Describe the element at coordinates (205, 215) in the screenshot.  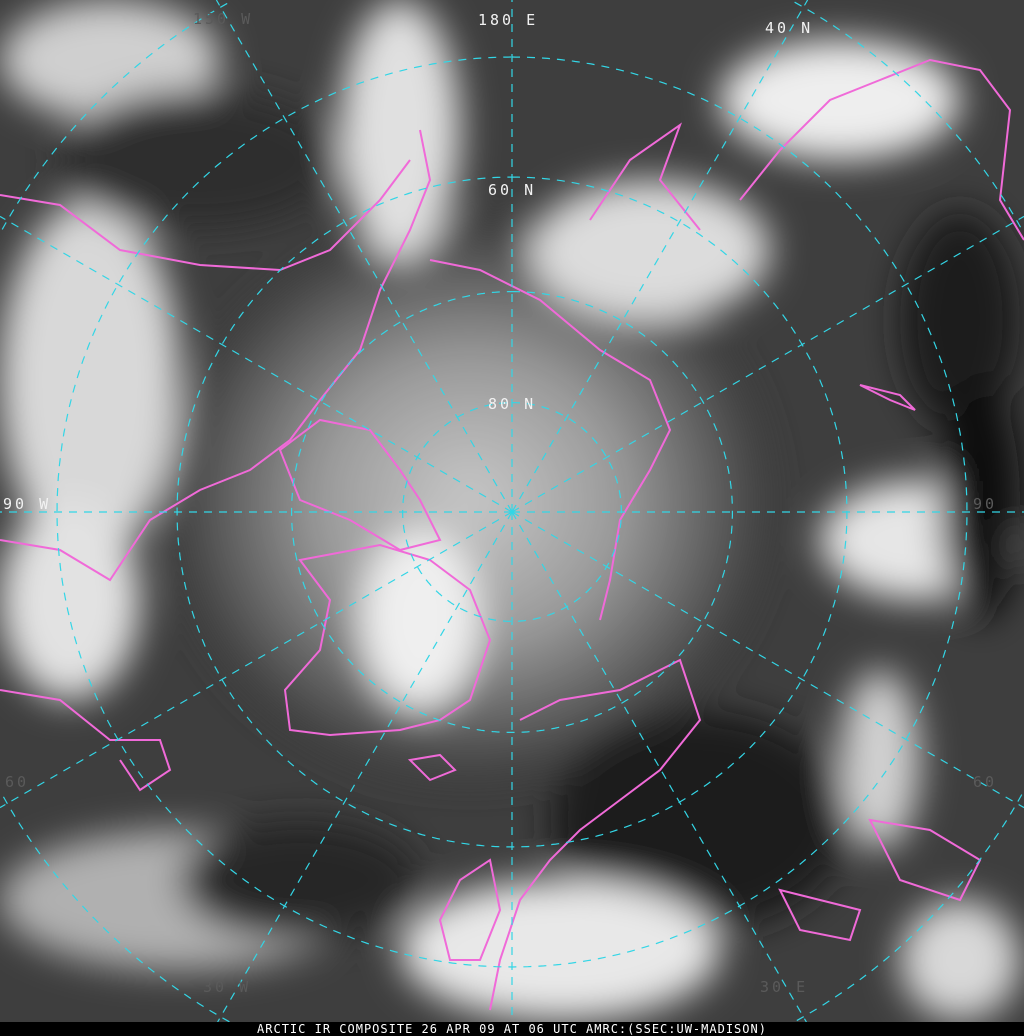
I see `coast-alaska` at that location.